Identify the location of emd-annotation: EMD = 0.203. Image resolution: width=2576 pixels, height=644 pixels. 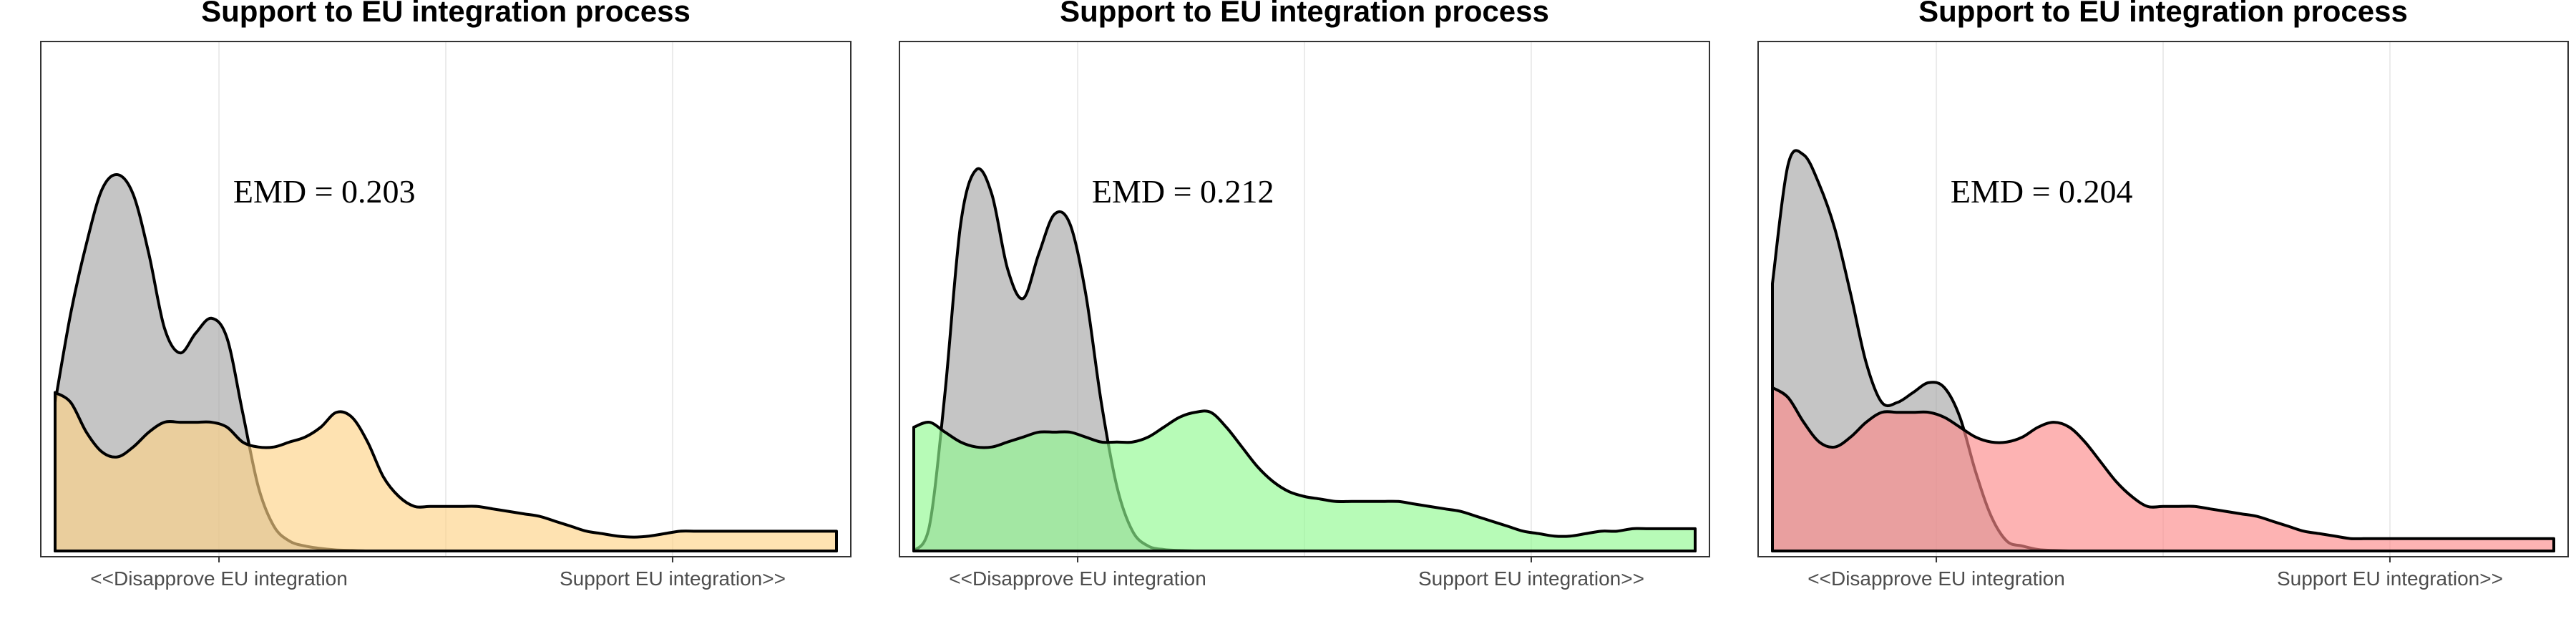
(324, 191).